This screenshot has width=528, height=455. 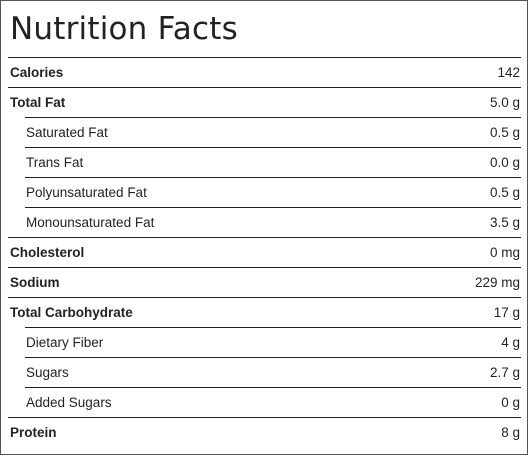 What do you see at coordinates (264, 432) in the screenshot?
I see `nutrient-row-protein: Protein 8 g` at bounding box center [264, 432].